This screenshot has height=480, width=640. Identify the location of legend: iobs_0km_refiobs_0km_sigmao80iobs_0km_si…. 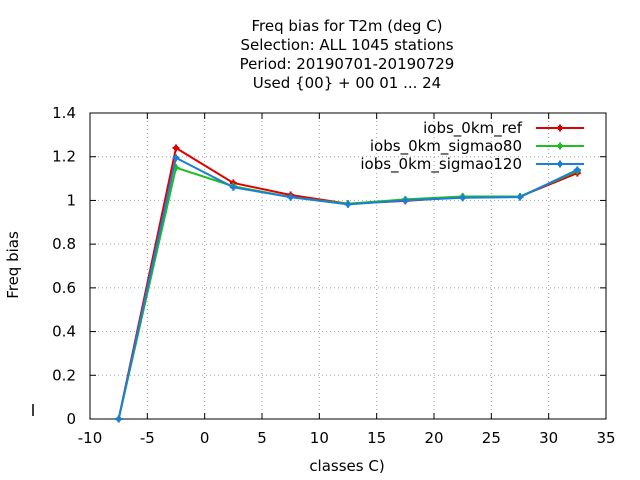
(472, 146).